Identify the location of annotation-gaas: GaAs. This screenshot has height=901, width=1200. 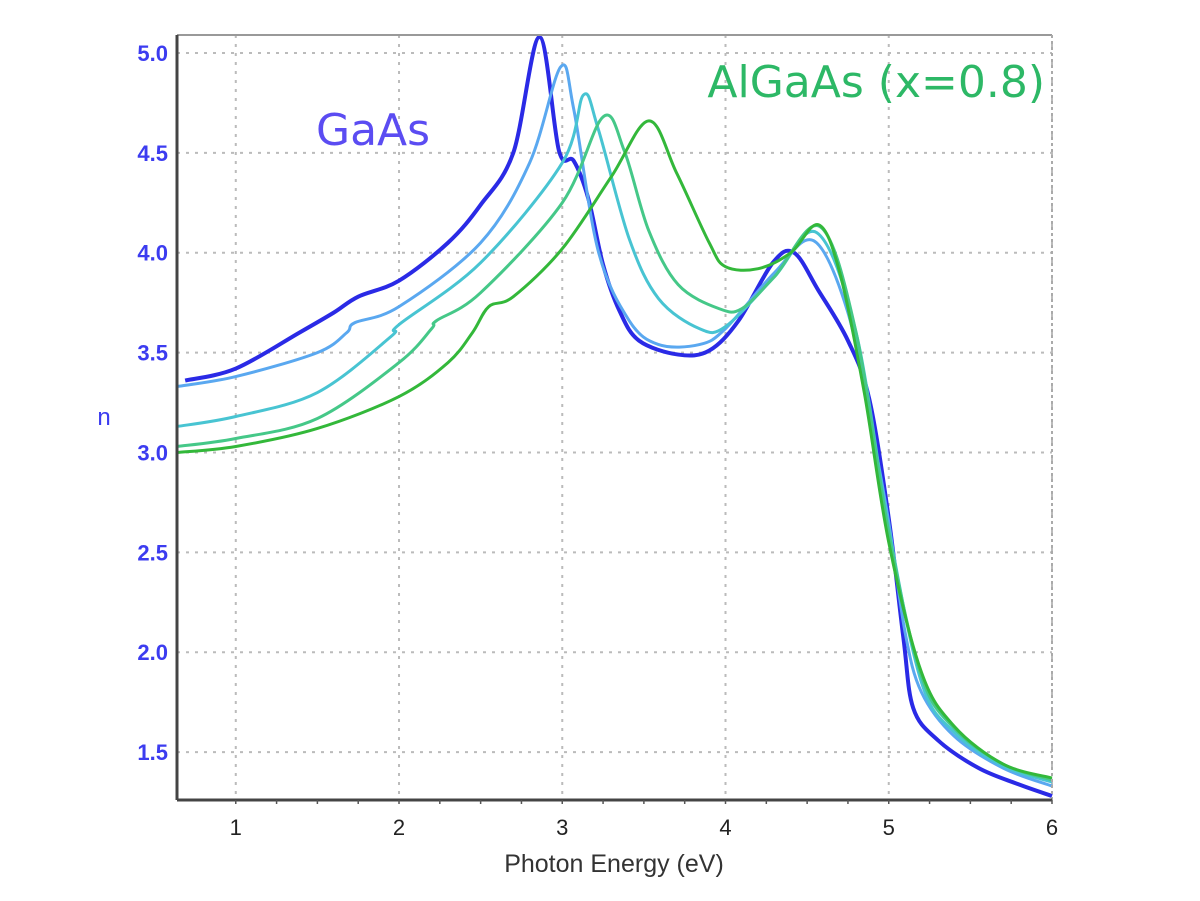
(373, 130).